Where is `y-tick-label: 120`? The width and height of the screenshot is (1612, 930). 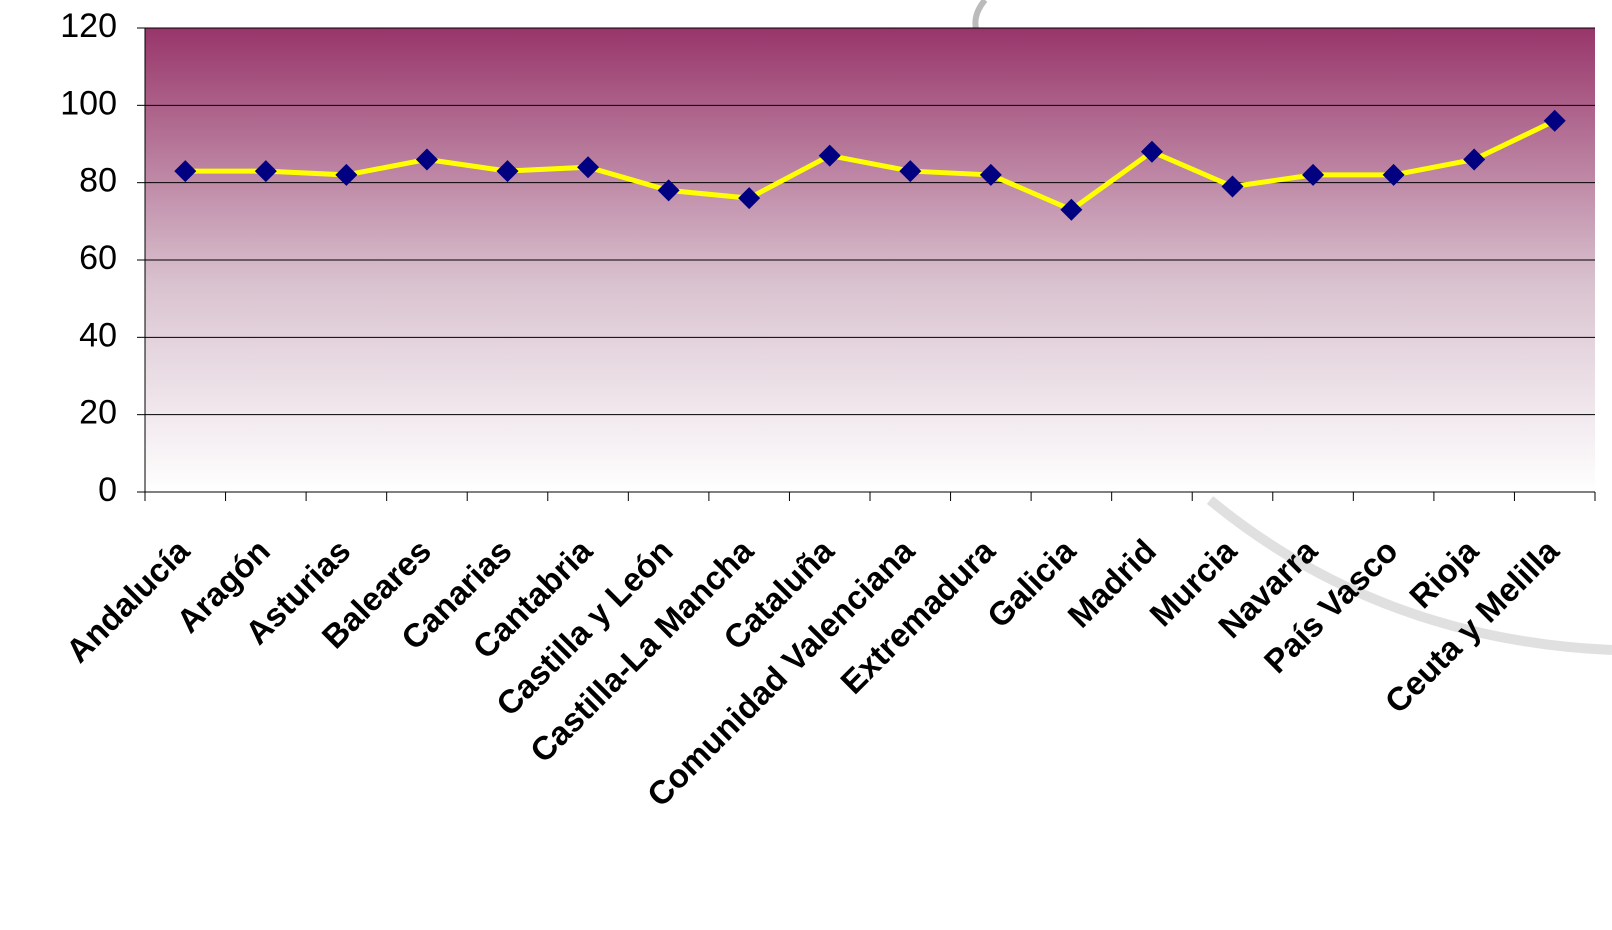 y-tick-label: 120 is located at coordinates (88, 26).